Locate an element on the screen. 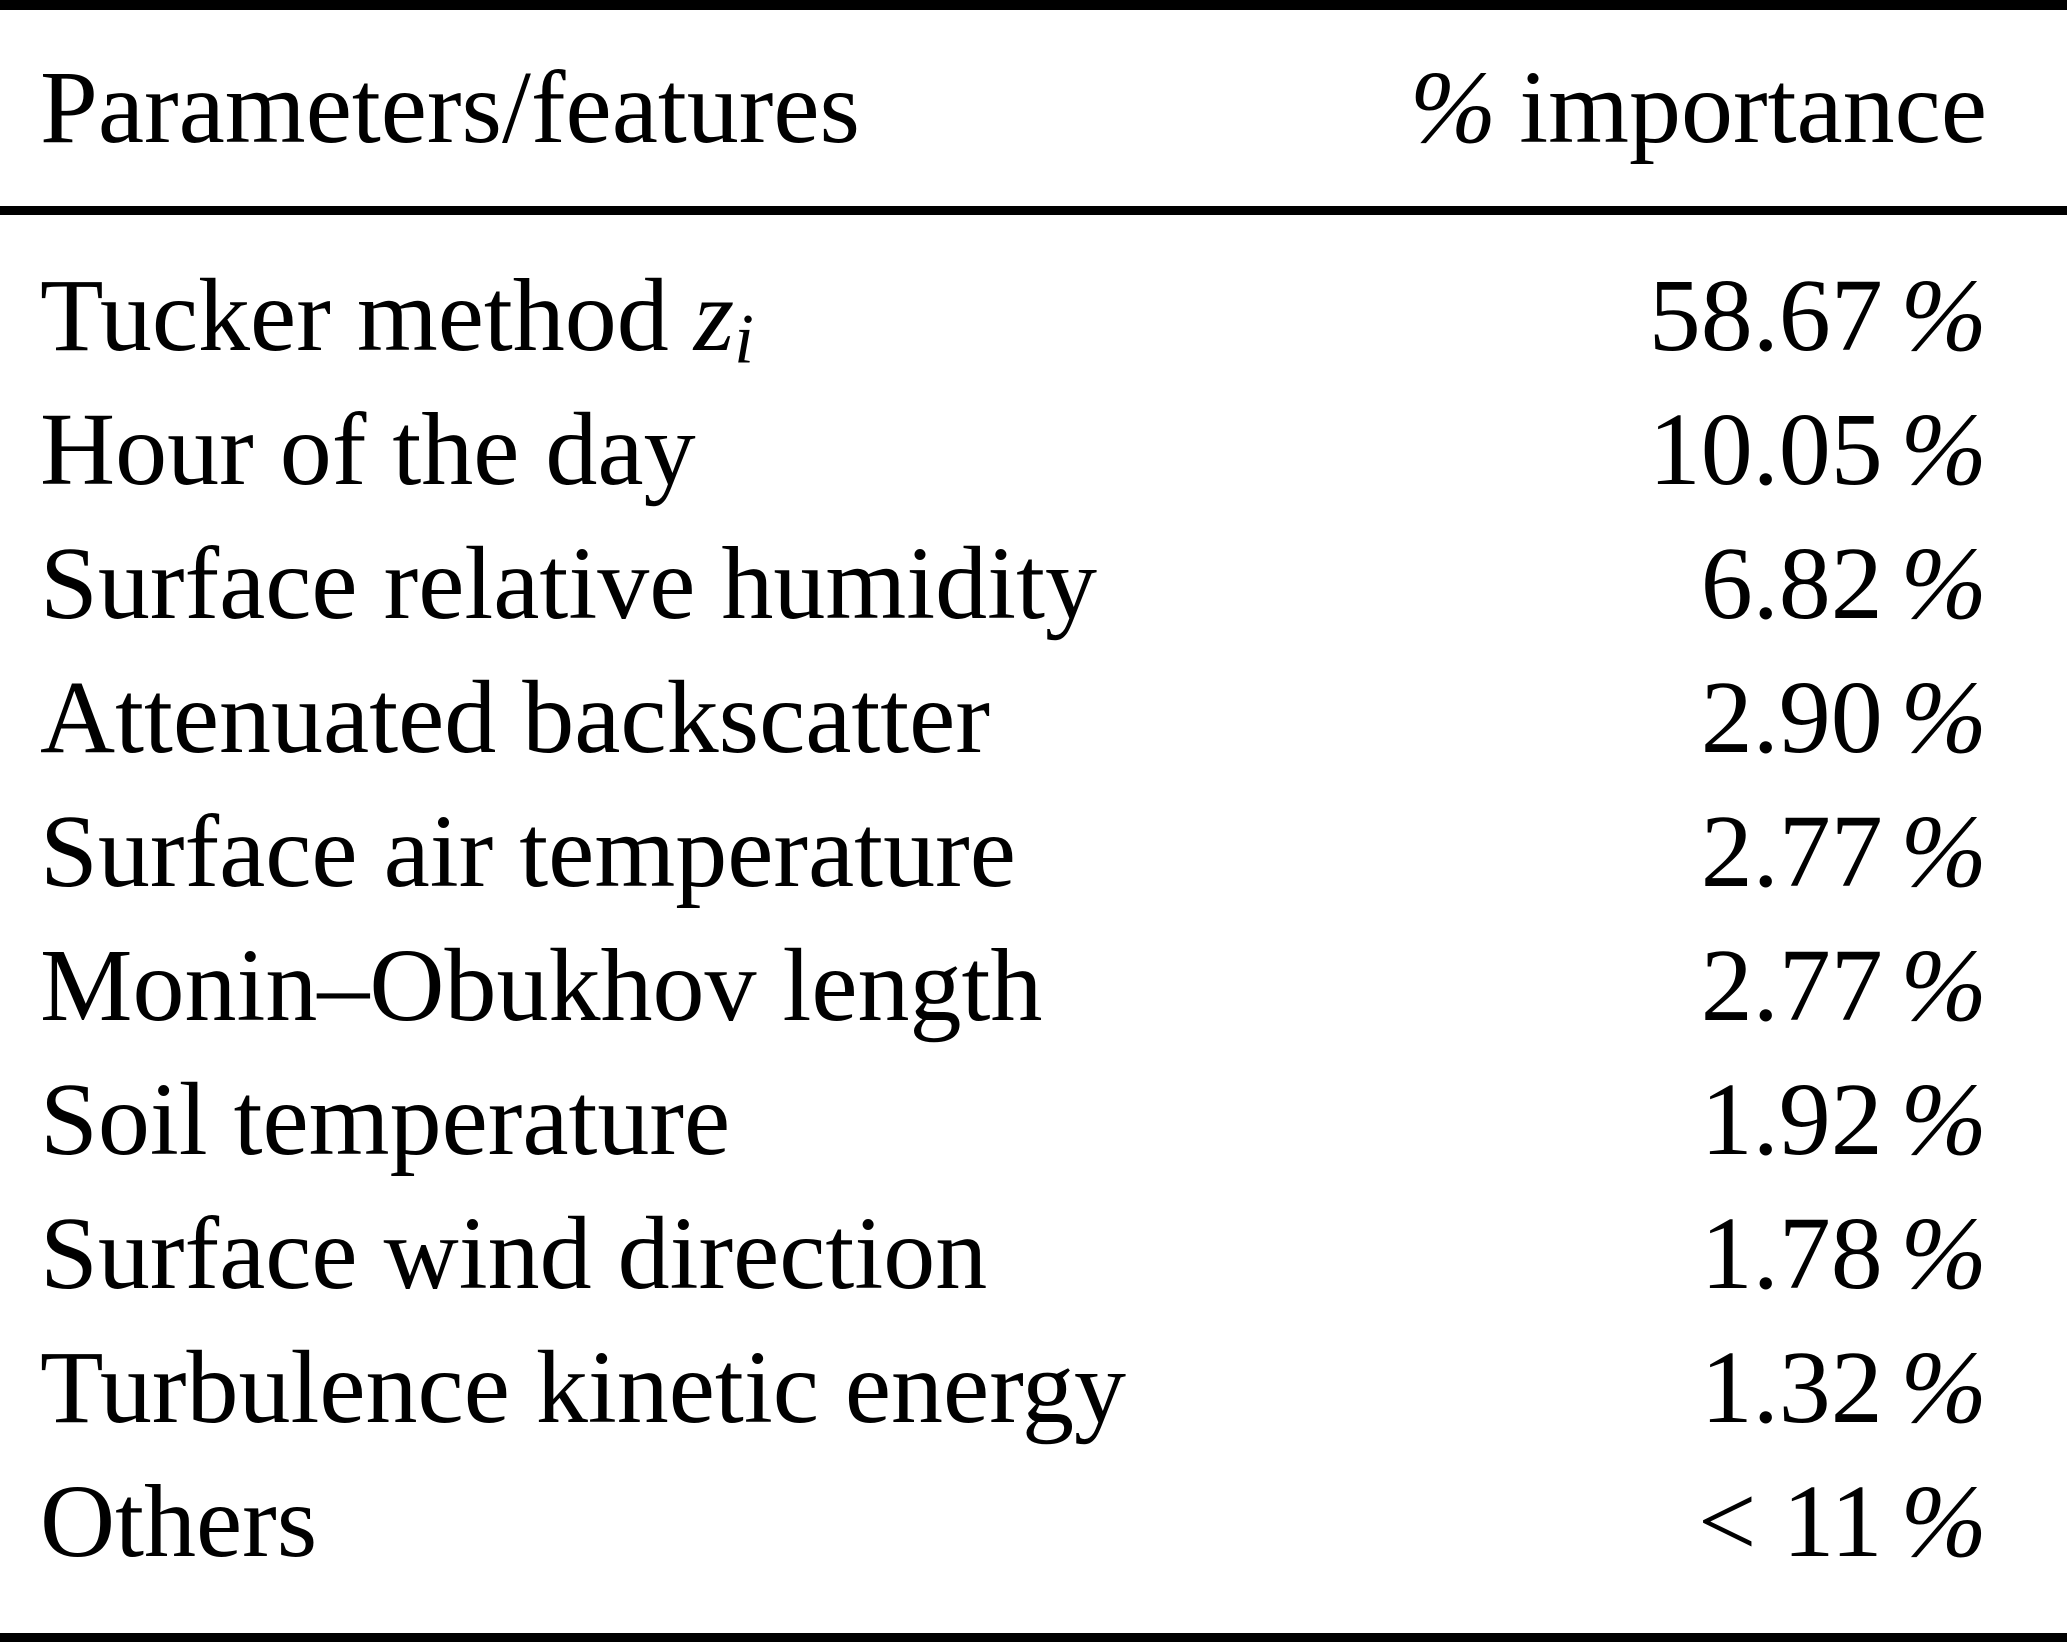 This screenshot has width=2067, height=1644. feature-text: Others is located at coordinates (179, 1521).